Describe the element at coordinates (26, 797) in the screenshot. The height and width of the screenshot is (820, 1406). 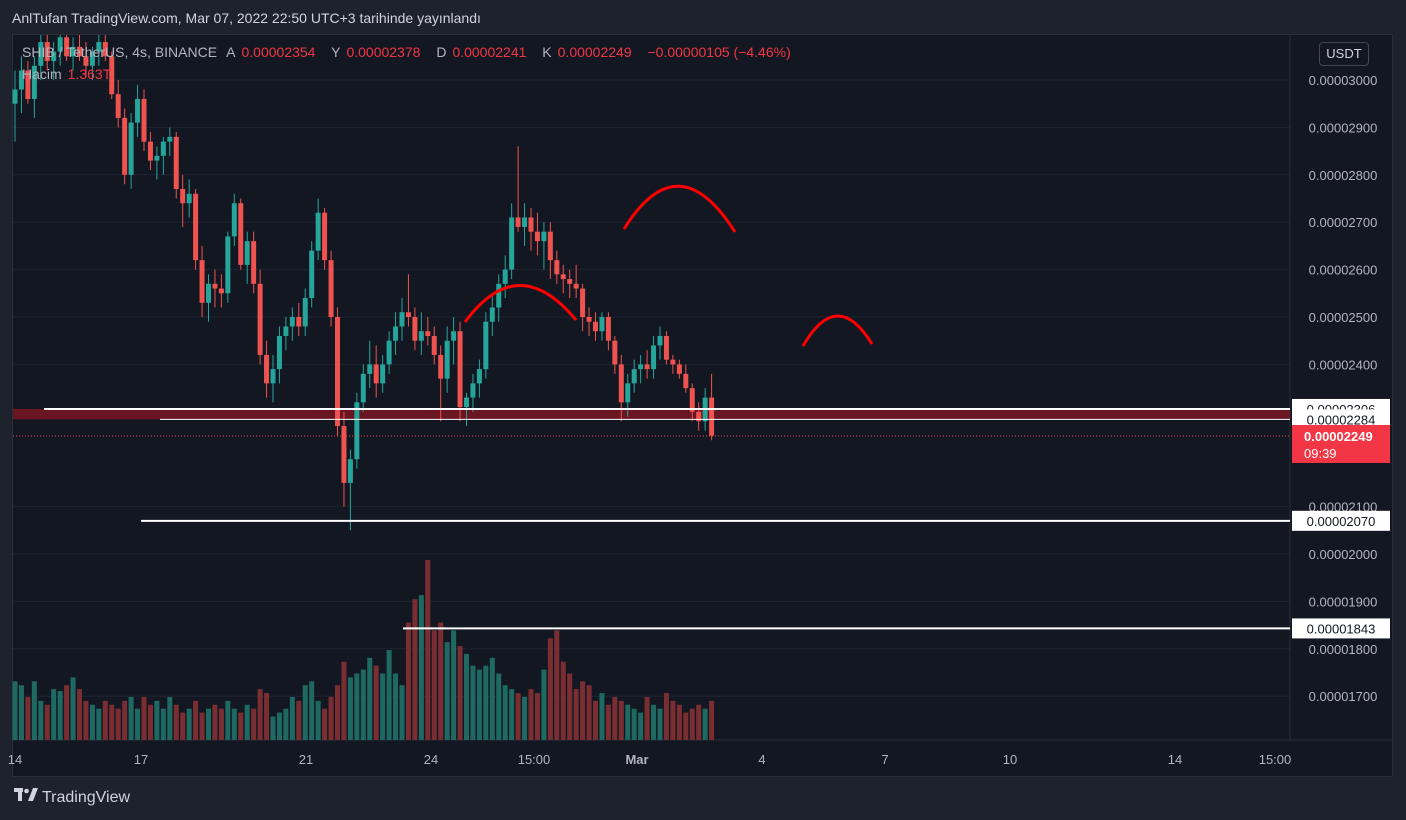
I see `tradingview-logo-icon` at that location.